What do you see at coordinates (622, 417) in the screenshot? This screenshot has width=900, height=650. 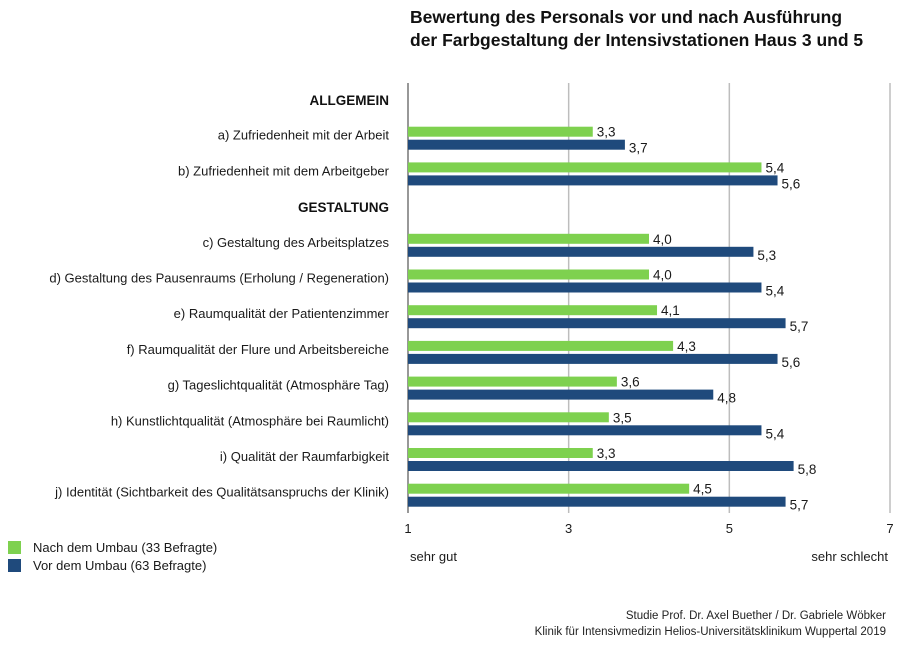 I see `value-label-after: 3,5` at bounding box center [622, 417].